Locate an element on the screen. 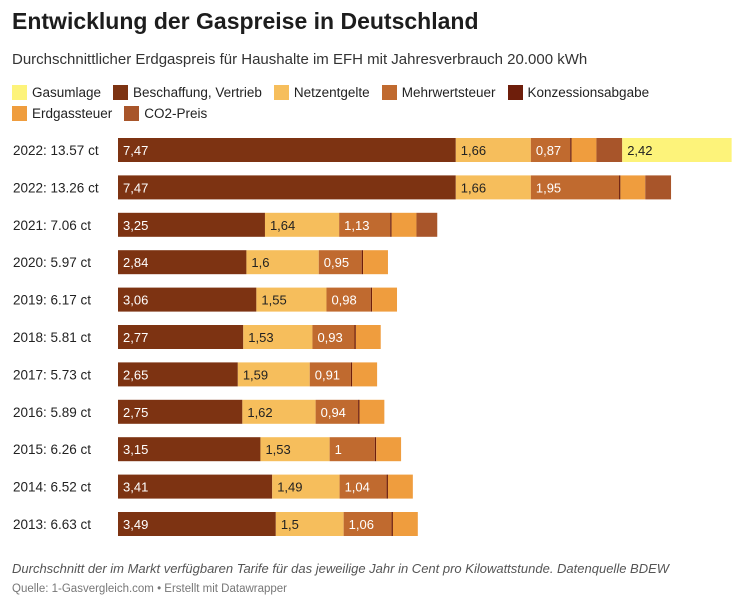 Image resolution: width=742 pixels, height=600 pixels. data-label: 0,91 is located at coordinates (327, 374).